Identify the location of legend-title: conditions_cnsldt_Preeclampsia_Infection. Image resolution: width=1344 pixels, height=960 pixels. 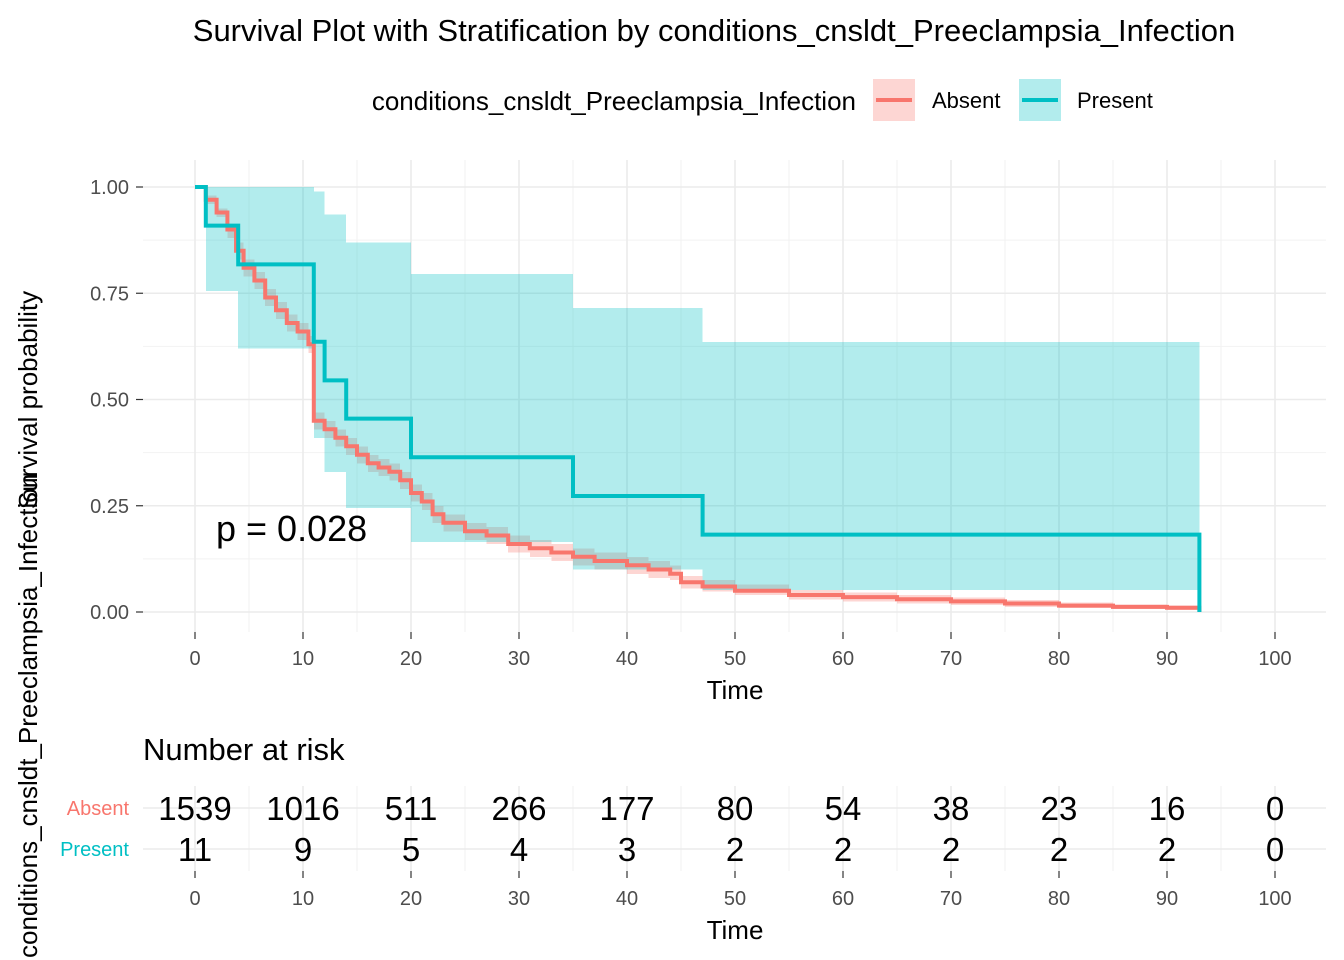
(614, 101).